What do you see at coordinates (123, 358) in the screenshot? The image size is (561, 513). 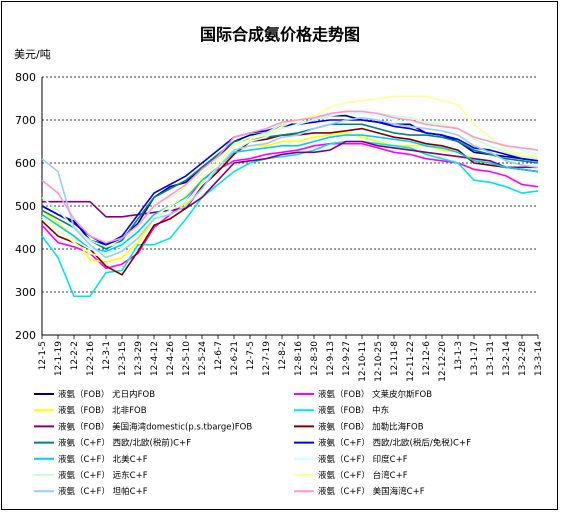 I see `x-tick-12-3-15: 12-3-15` at bounding box center [123, 358].